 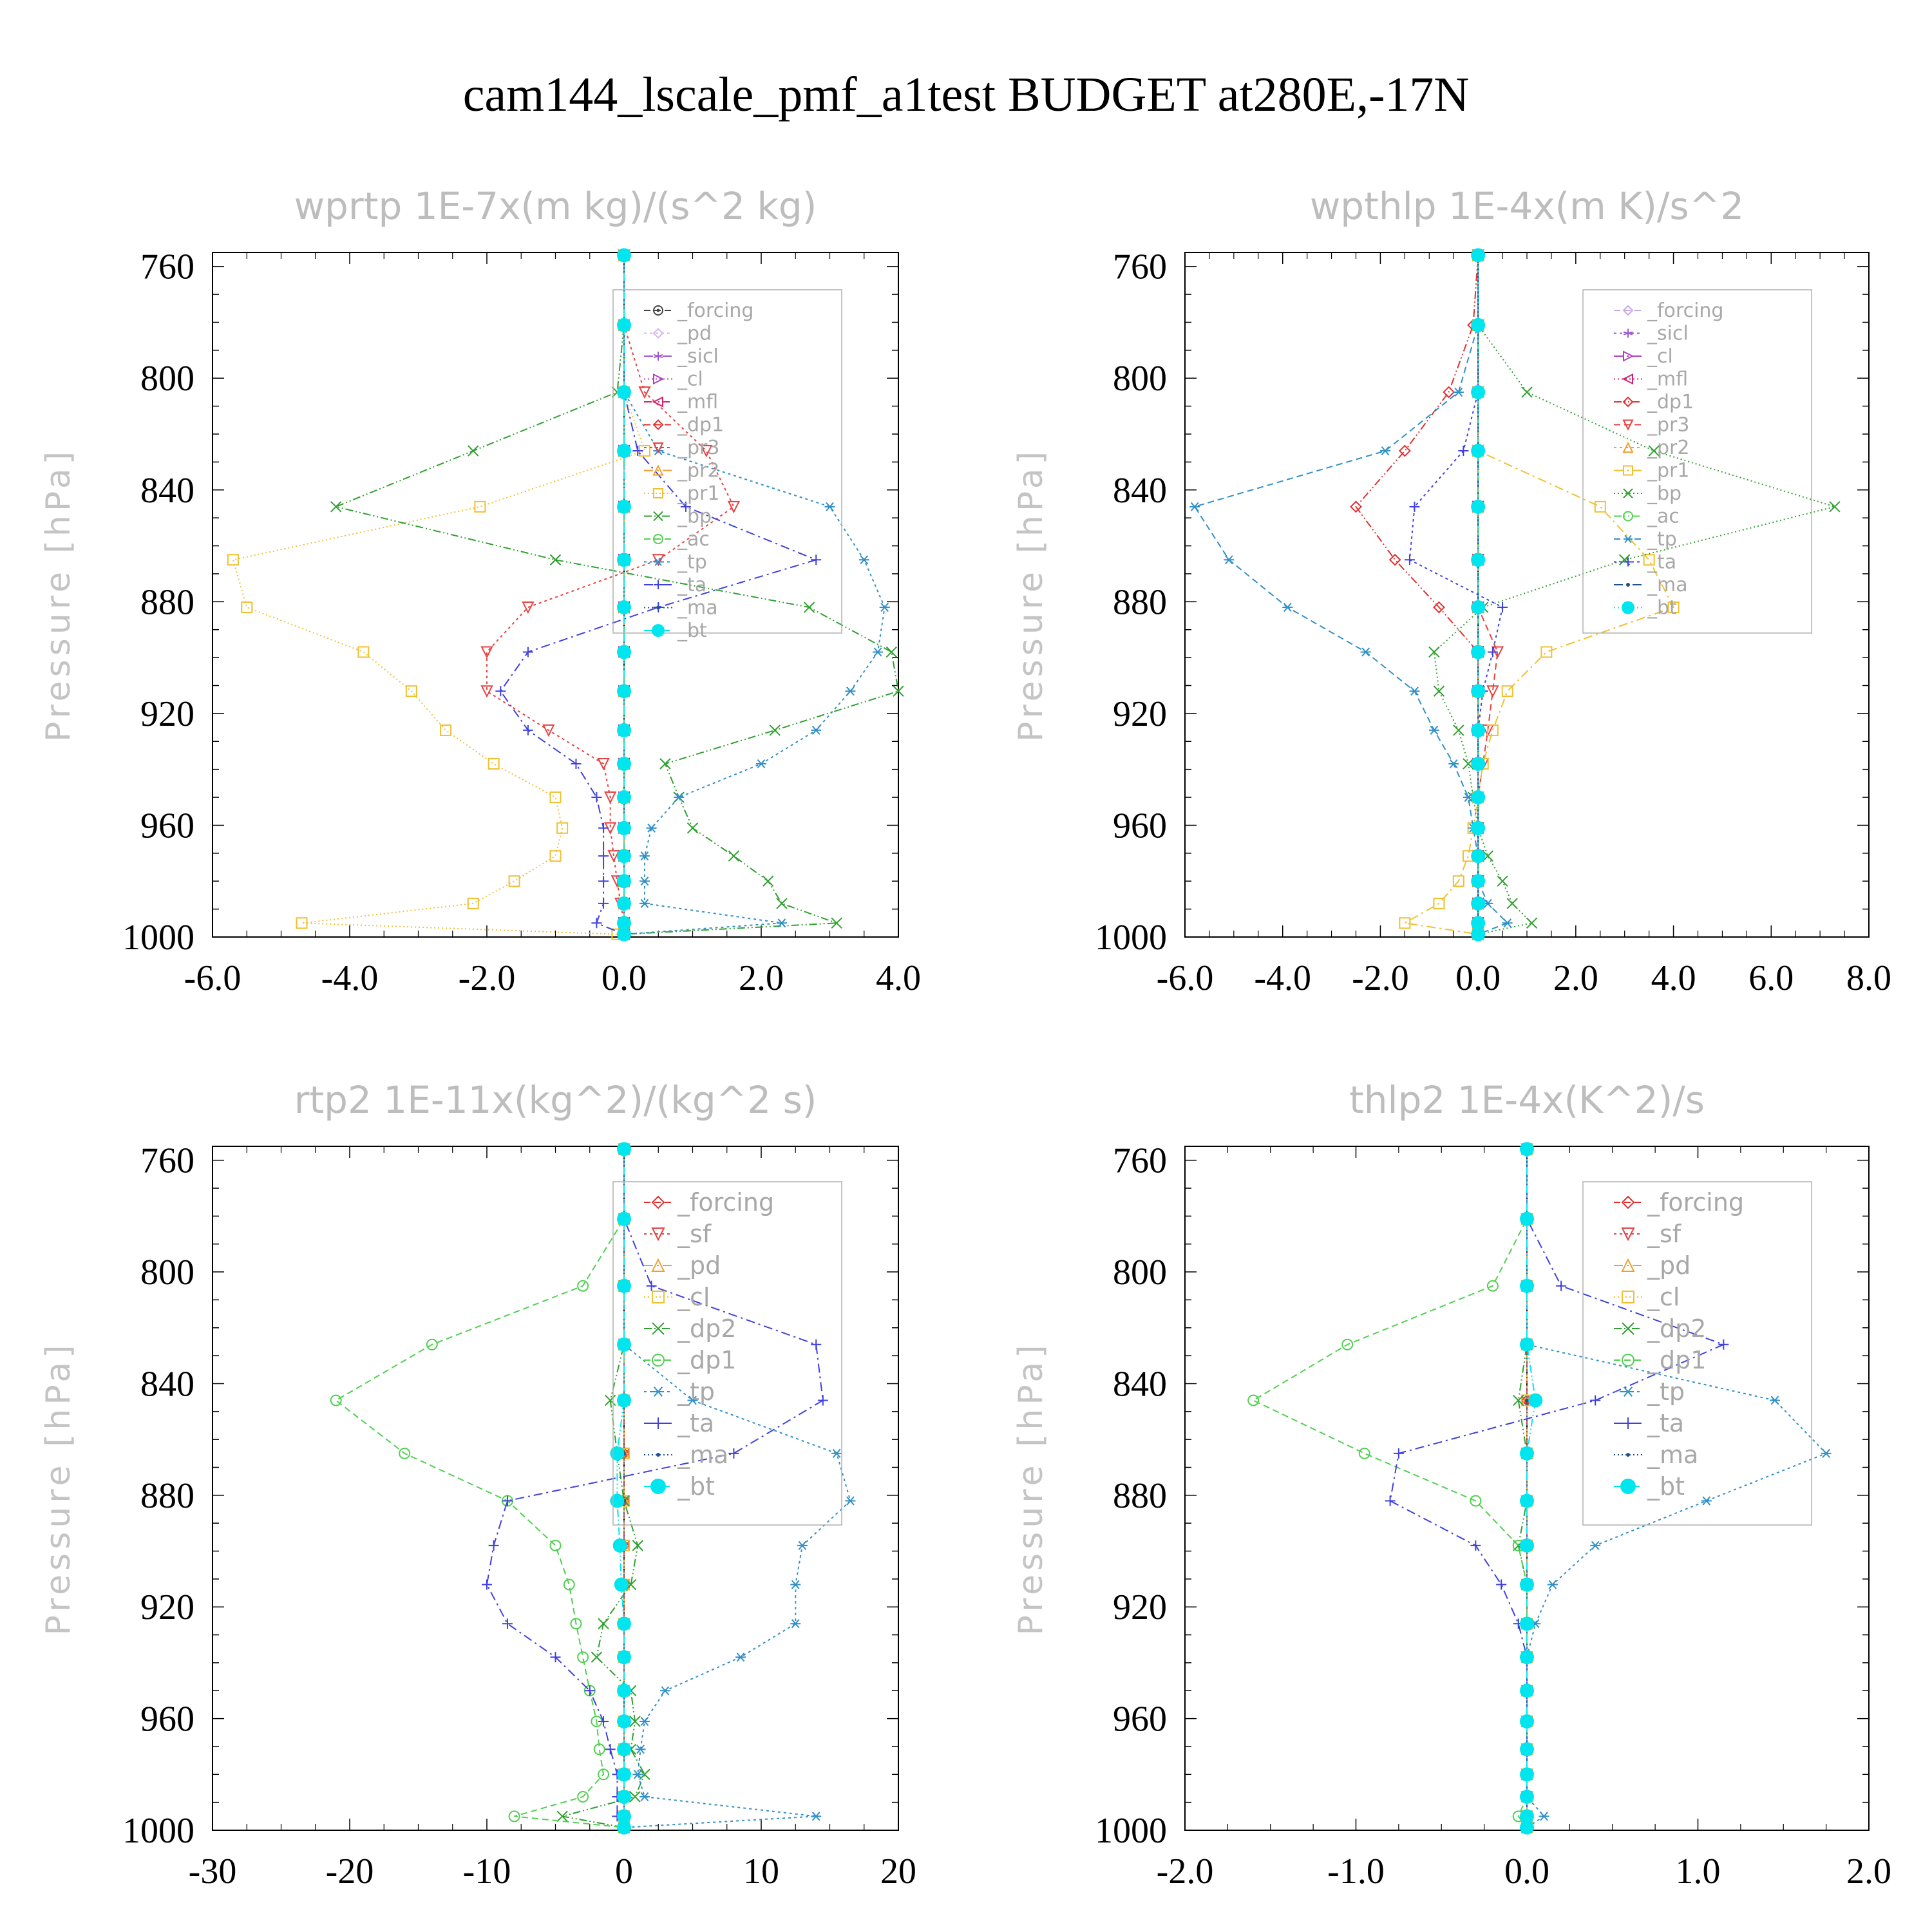 What do you see at coordinates (1664, 494) in the screenshot?
I see `legend-label: _bp` at bounding box center [1664, 494].